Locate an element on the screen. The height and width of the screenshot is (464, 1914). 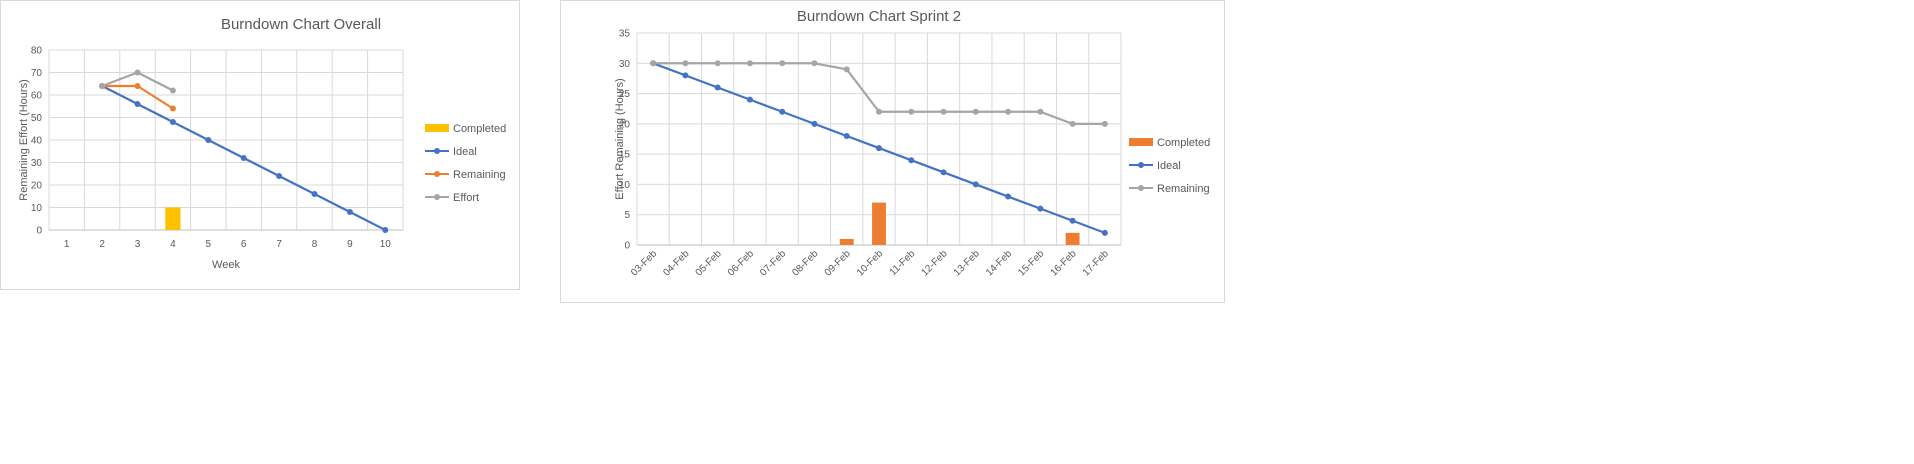
y-tick-label: 60 is located at coordinates (37, 96).